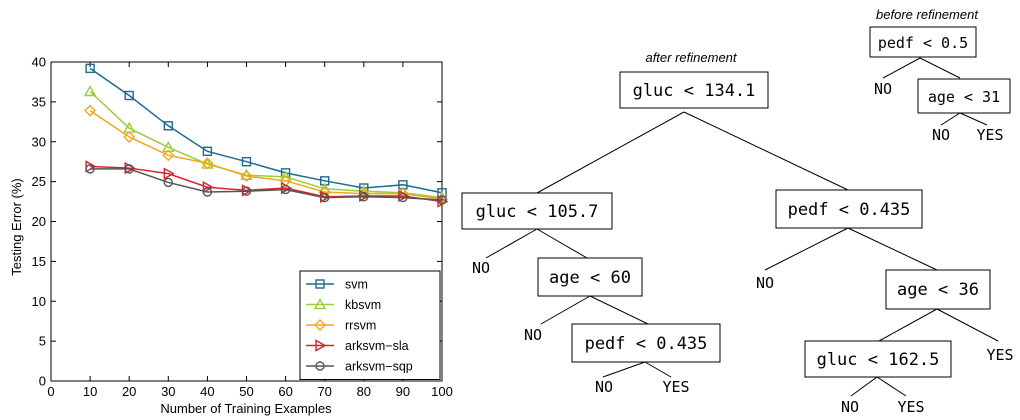 The width and height of the screenshot is (1020, 420). I want to click on y-tick-label: 30, so click(39, 141).